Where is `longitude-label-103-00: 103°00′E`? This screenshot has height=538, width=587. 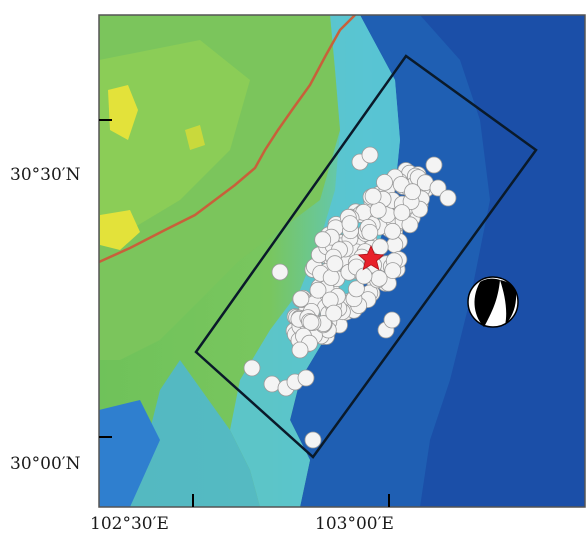 longitude-label-103-00: 103°00′E is located at coordinates (354, 524).